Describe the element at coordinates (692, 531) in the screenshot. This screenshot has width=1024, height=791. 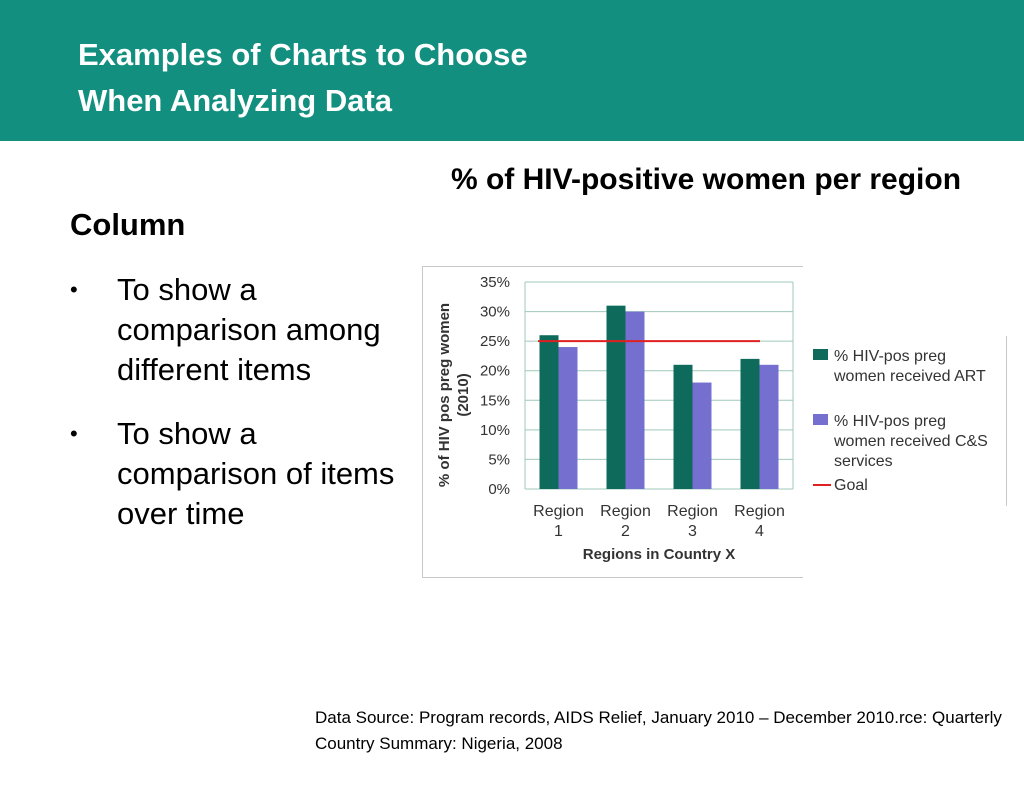
I see `x-tick-label-number: 3` at that location.